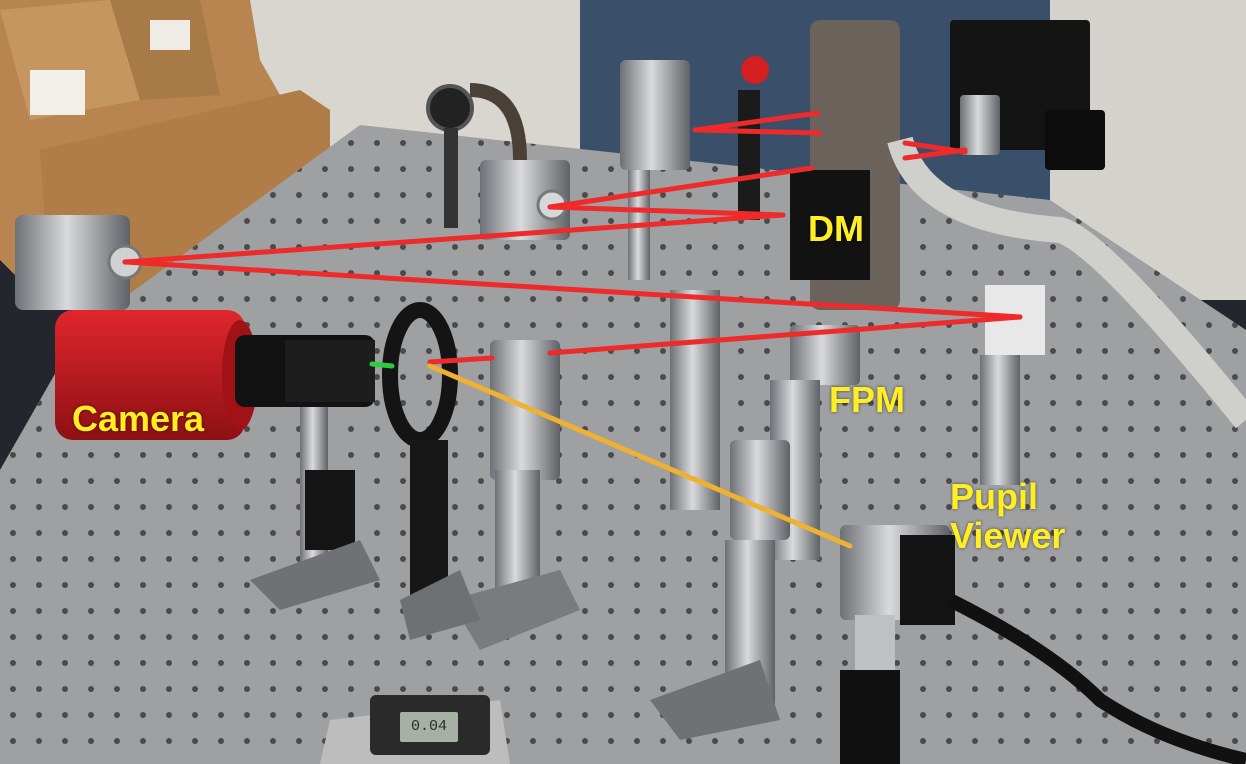  What do you see at coordinates (429, 727) in the screenshot?
I see `caliper-readout: 0.04` at bounding box center [429, 727].